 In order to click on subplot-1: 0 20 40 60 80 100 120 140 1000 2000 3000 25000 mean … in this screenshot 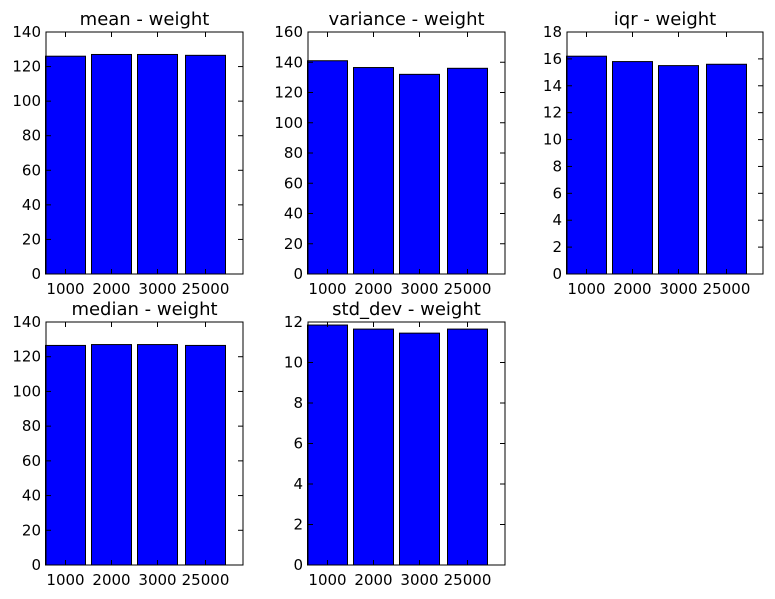, I will do `click(128, 153)`.